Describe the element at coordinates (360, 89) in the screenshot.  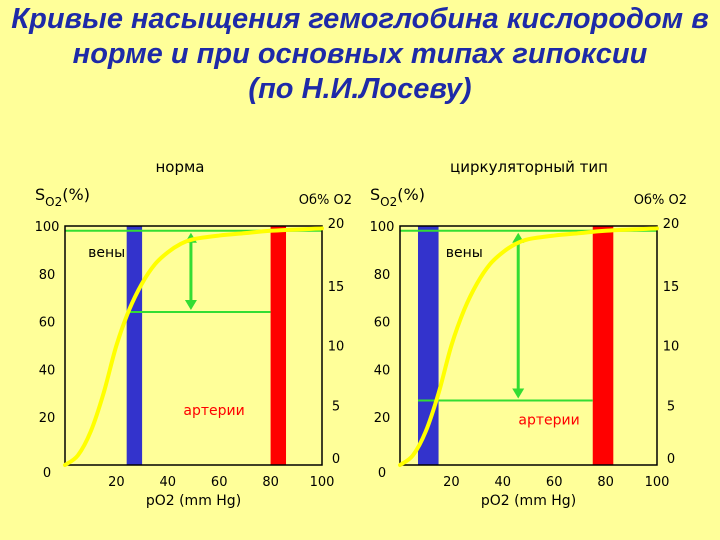
I see `title-line-3: (по Н.И.Лосеву)` at that location.